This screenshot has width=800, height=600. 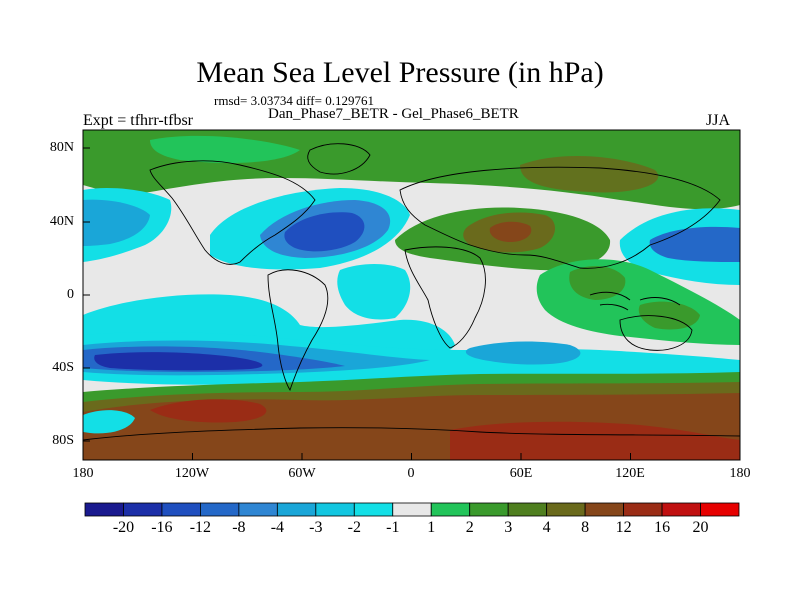 I want to click on lon-label-180e: 180, so click(x=740, y=473).